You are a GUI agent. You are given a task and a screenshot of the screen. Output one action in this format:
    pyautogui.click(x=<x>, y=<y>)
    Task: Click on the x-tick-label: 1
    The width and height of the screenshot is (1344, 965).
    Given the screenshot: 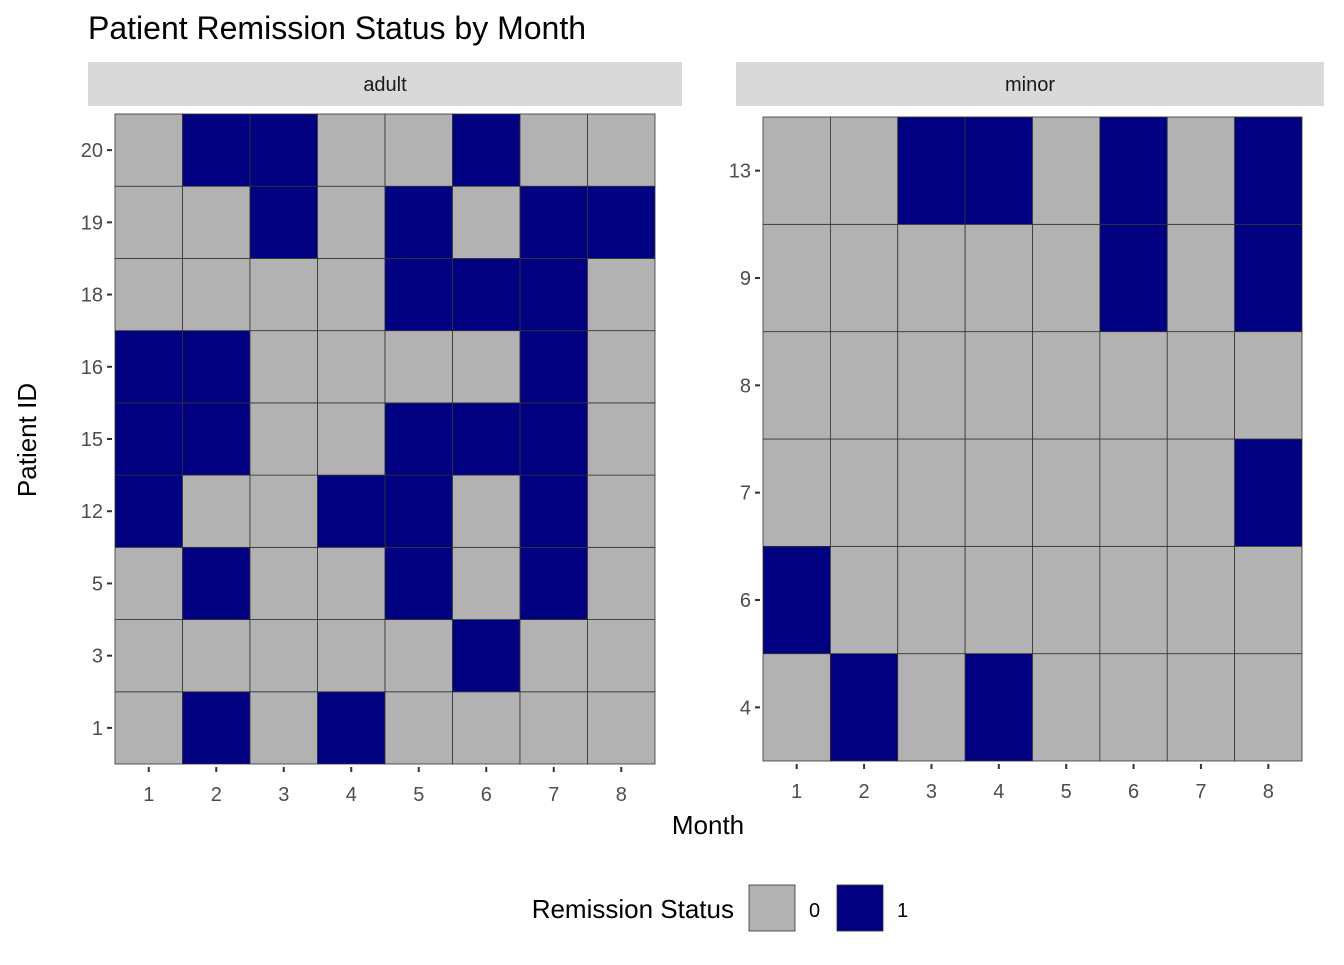 What is the action you would take?
    pyautogui.click(x=148, y=795)
    